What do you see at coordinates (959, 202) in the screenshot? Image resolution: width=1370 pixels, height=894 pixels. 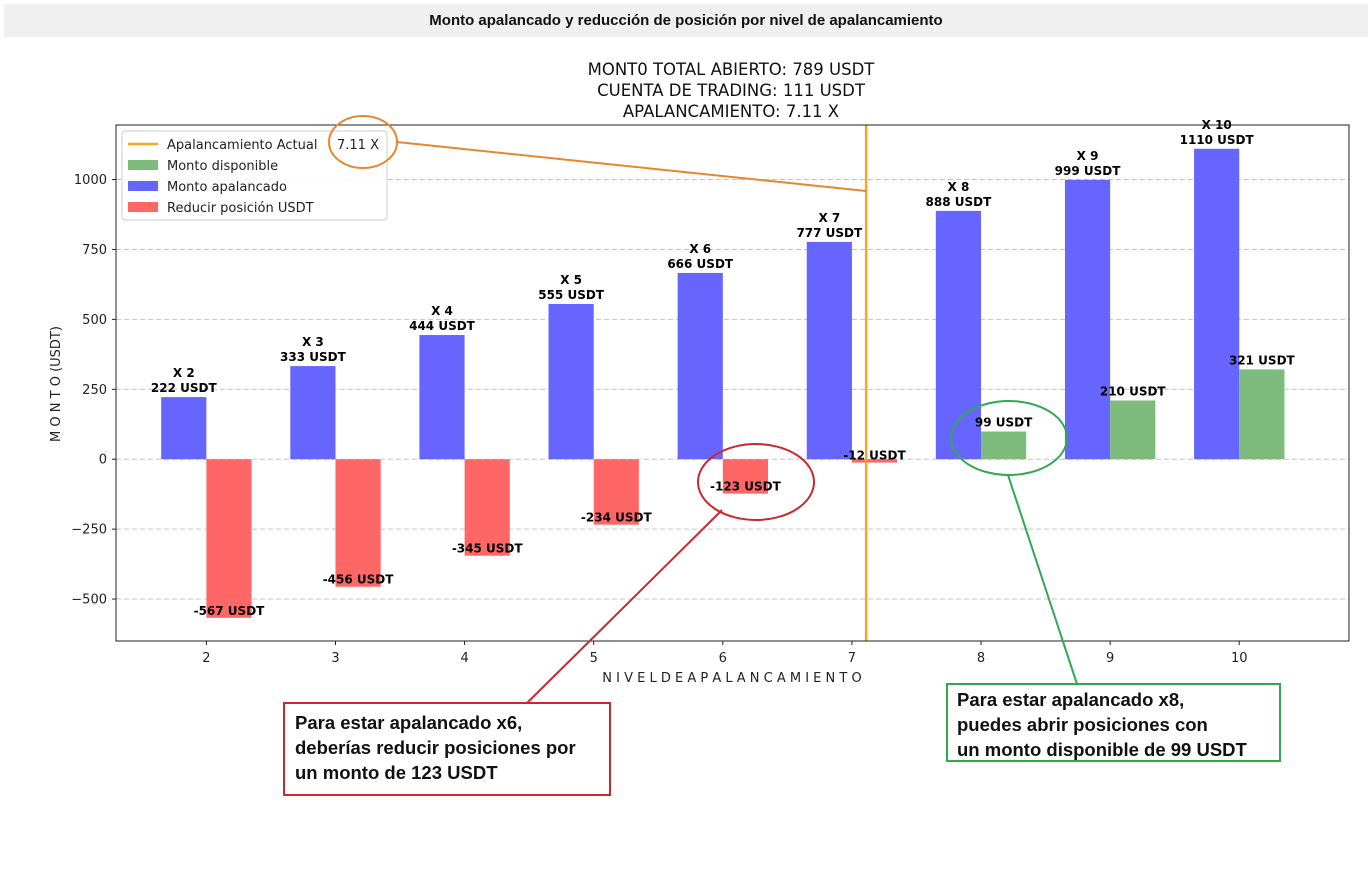 I see `leveraged-amount-label: 888 USDT` at bounding box center [959, 202].